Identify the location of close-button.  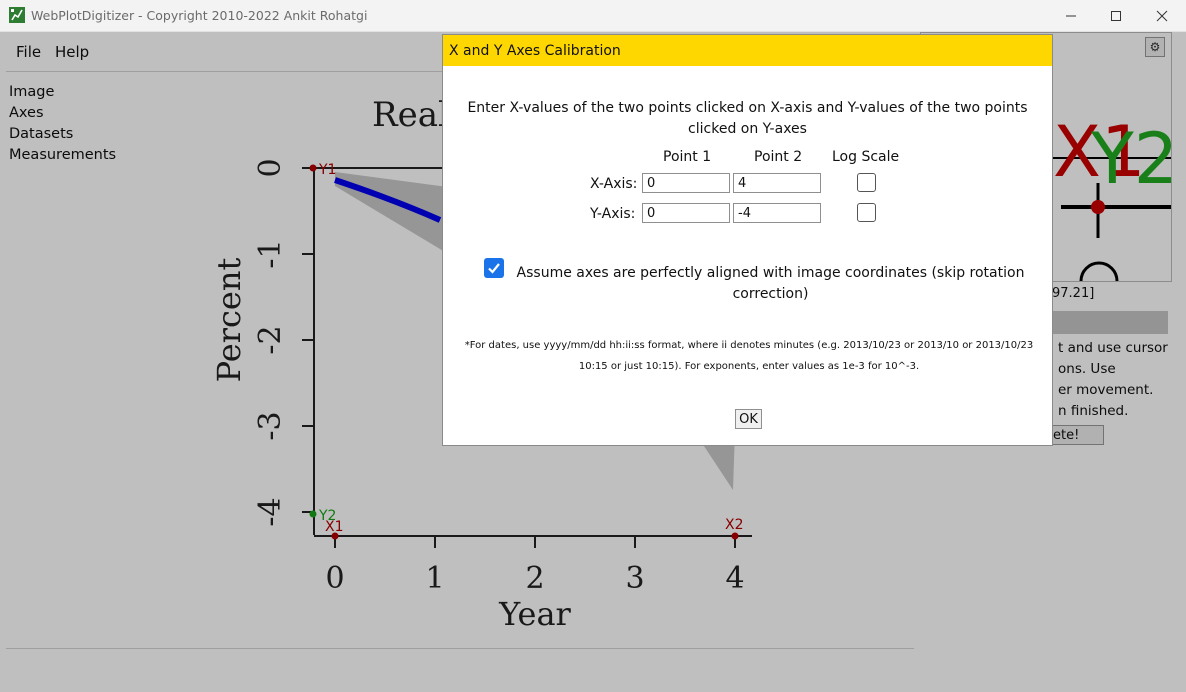
(1162, 15).